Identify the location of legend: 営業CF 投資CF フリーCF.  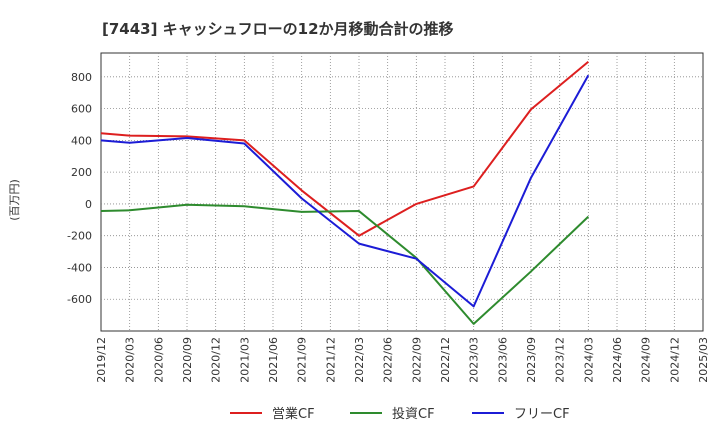
(400, 414).